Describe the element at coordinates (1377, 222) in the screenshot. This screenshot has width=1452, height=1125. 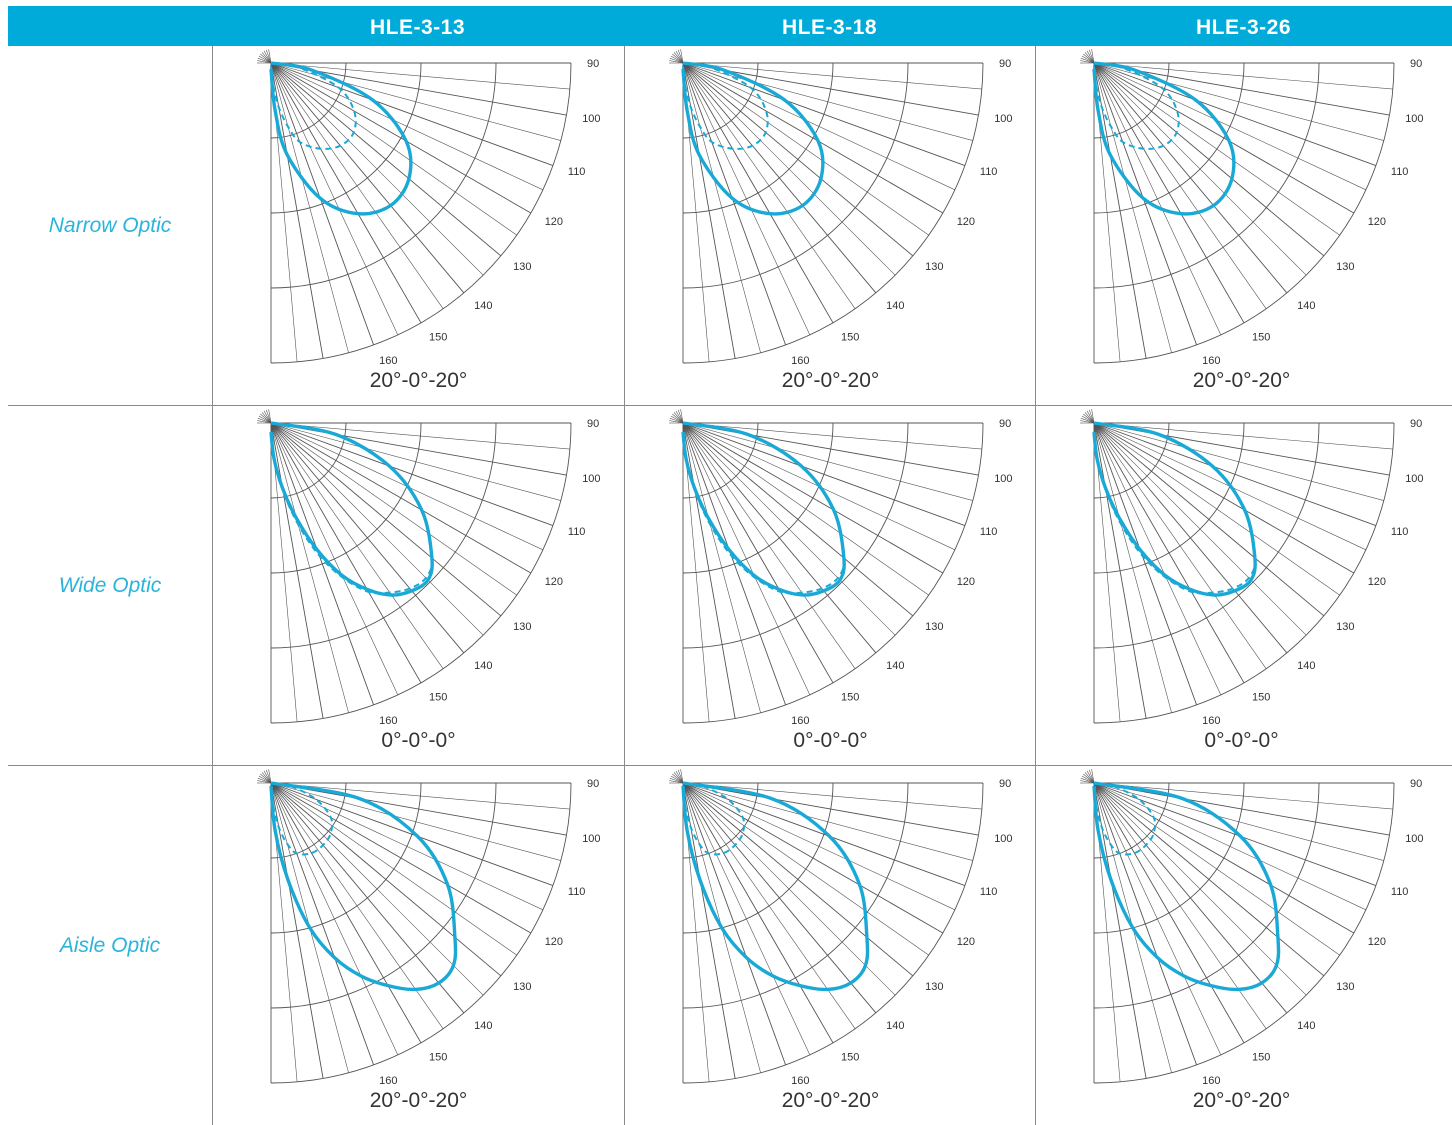
I see `angle-label: 120` at that location.